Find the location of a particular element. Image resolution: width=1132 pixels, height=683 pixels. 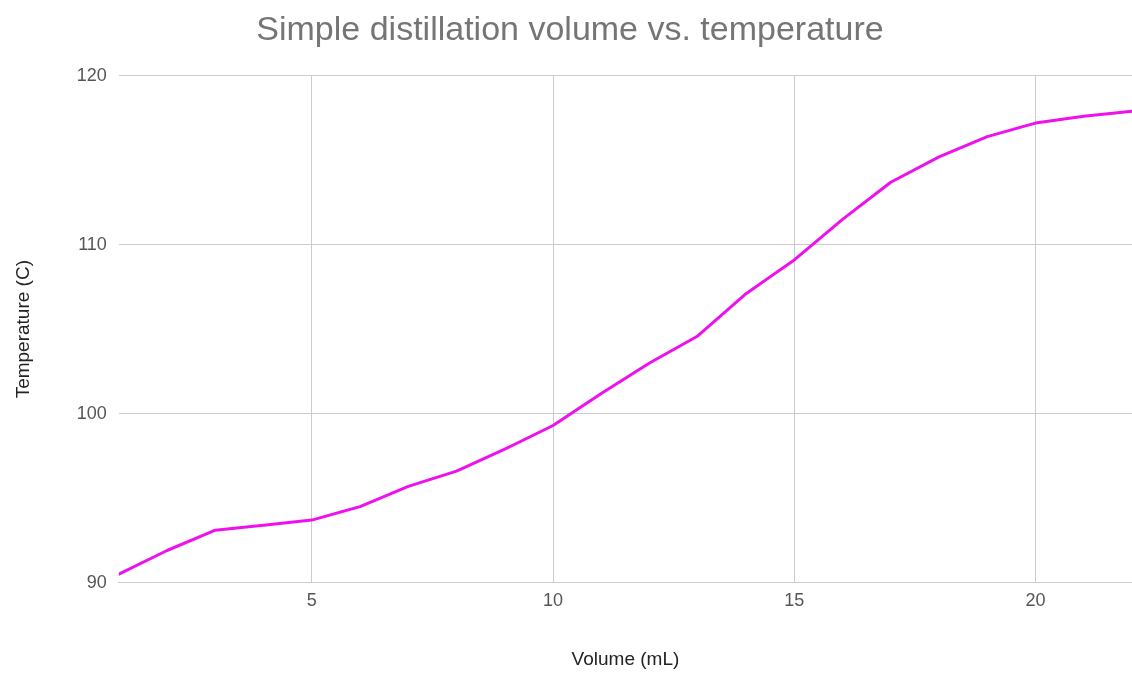

chart-title: Simple distillation volume vs. temperature is located at coordinates (570, 27).